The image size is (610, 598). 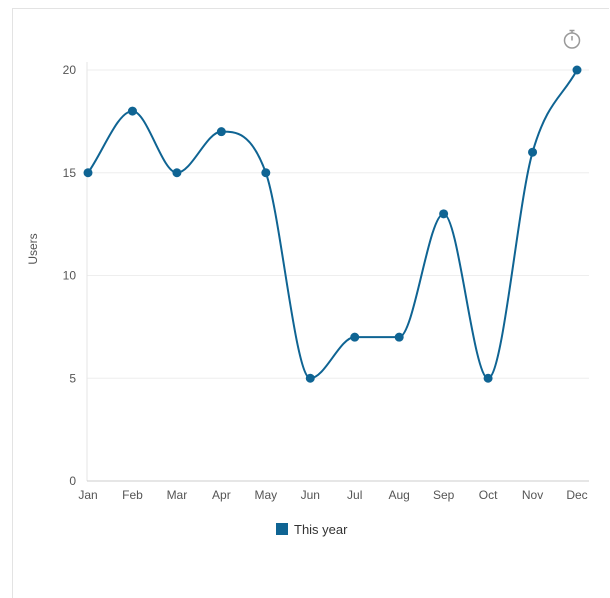 I want to click on data-point-jan, so click(x=88, y=173).